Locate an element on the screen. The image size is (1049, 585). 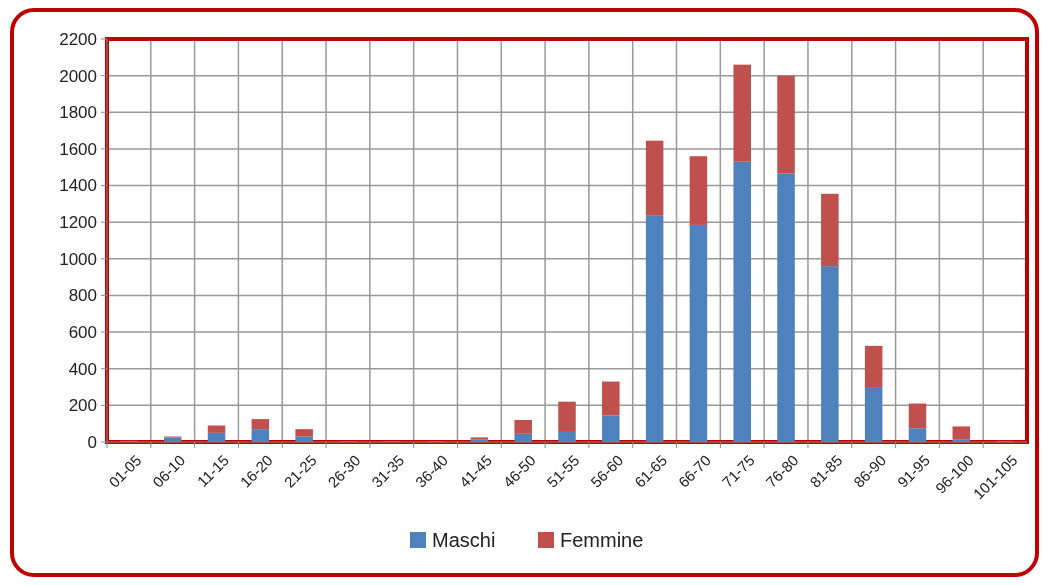
y-tick-label: 1000 is located at coordinates (78, 259).